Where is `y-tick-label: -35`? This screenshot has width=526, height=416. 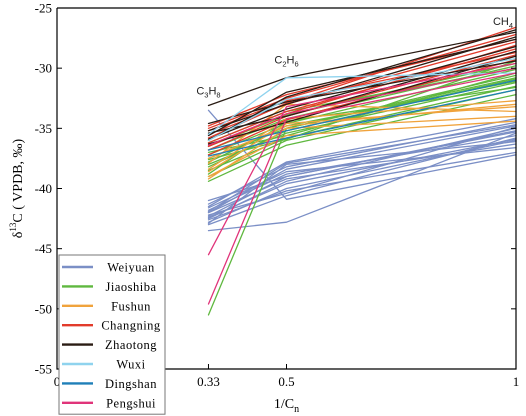
y-tick-label: -35 is located at coordinates (43, 128).